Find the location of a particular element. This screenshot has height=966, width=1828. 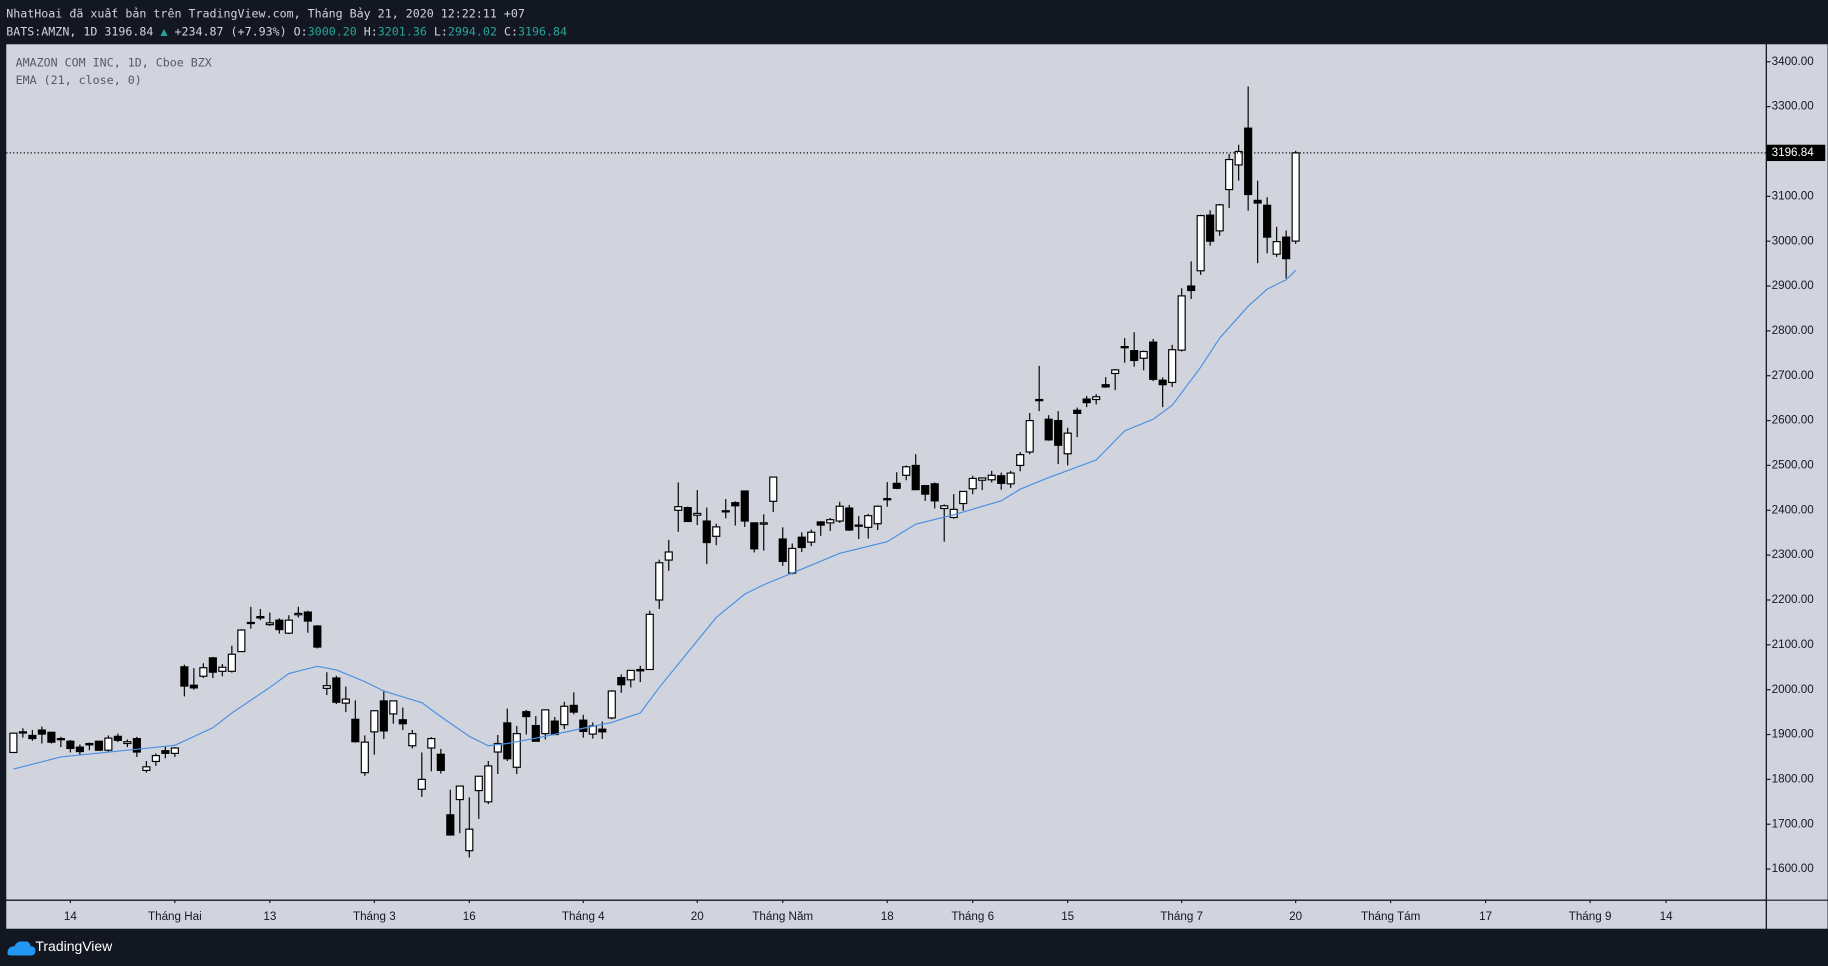

y-tick-label: 2900.00 is located at coordinates (1793, 285).